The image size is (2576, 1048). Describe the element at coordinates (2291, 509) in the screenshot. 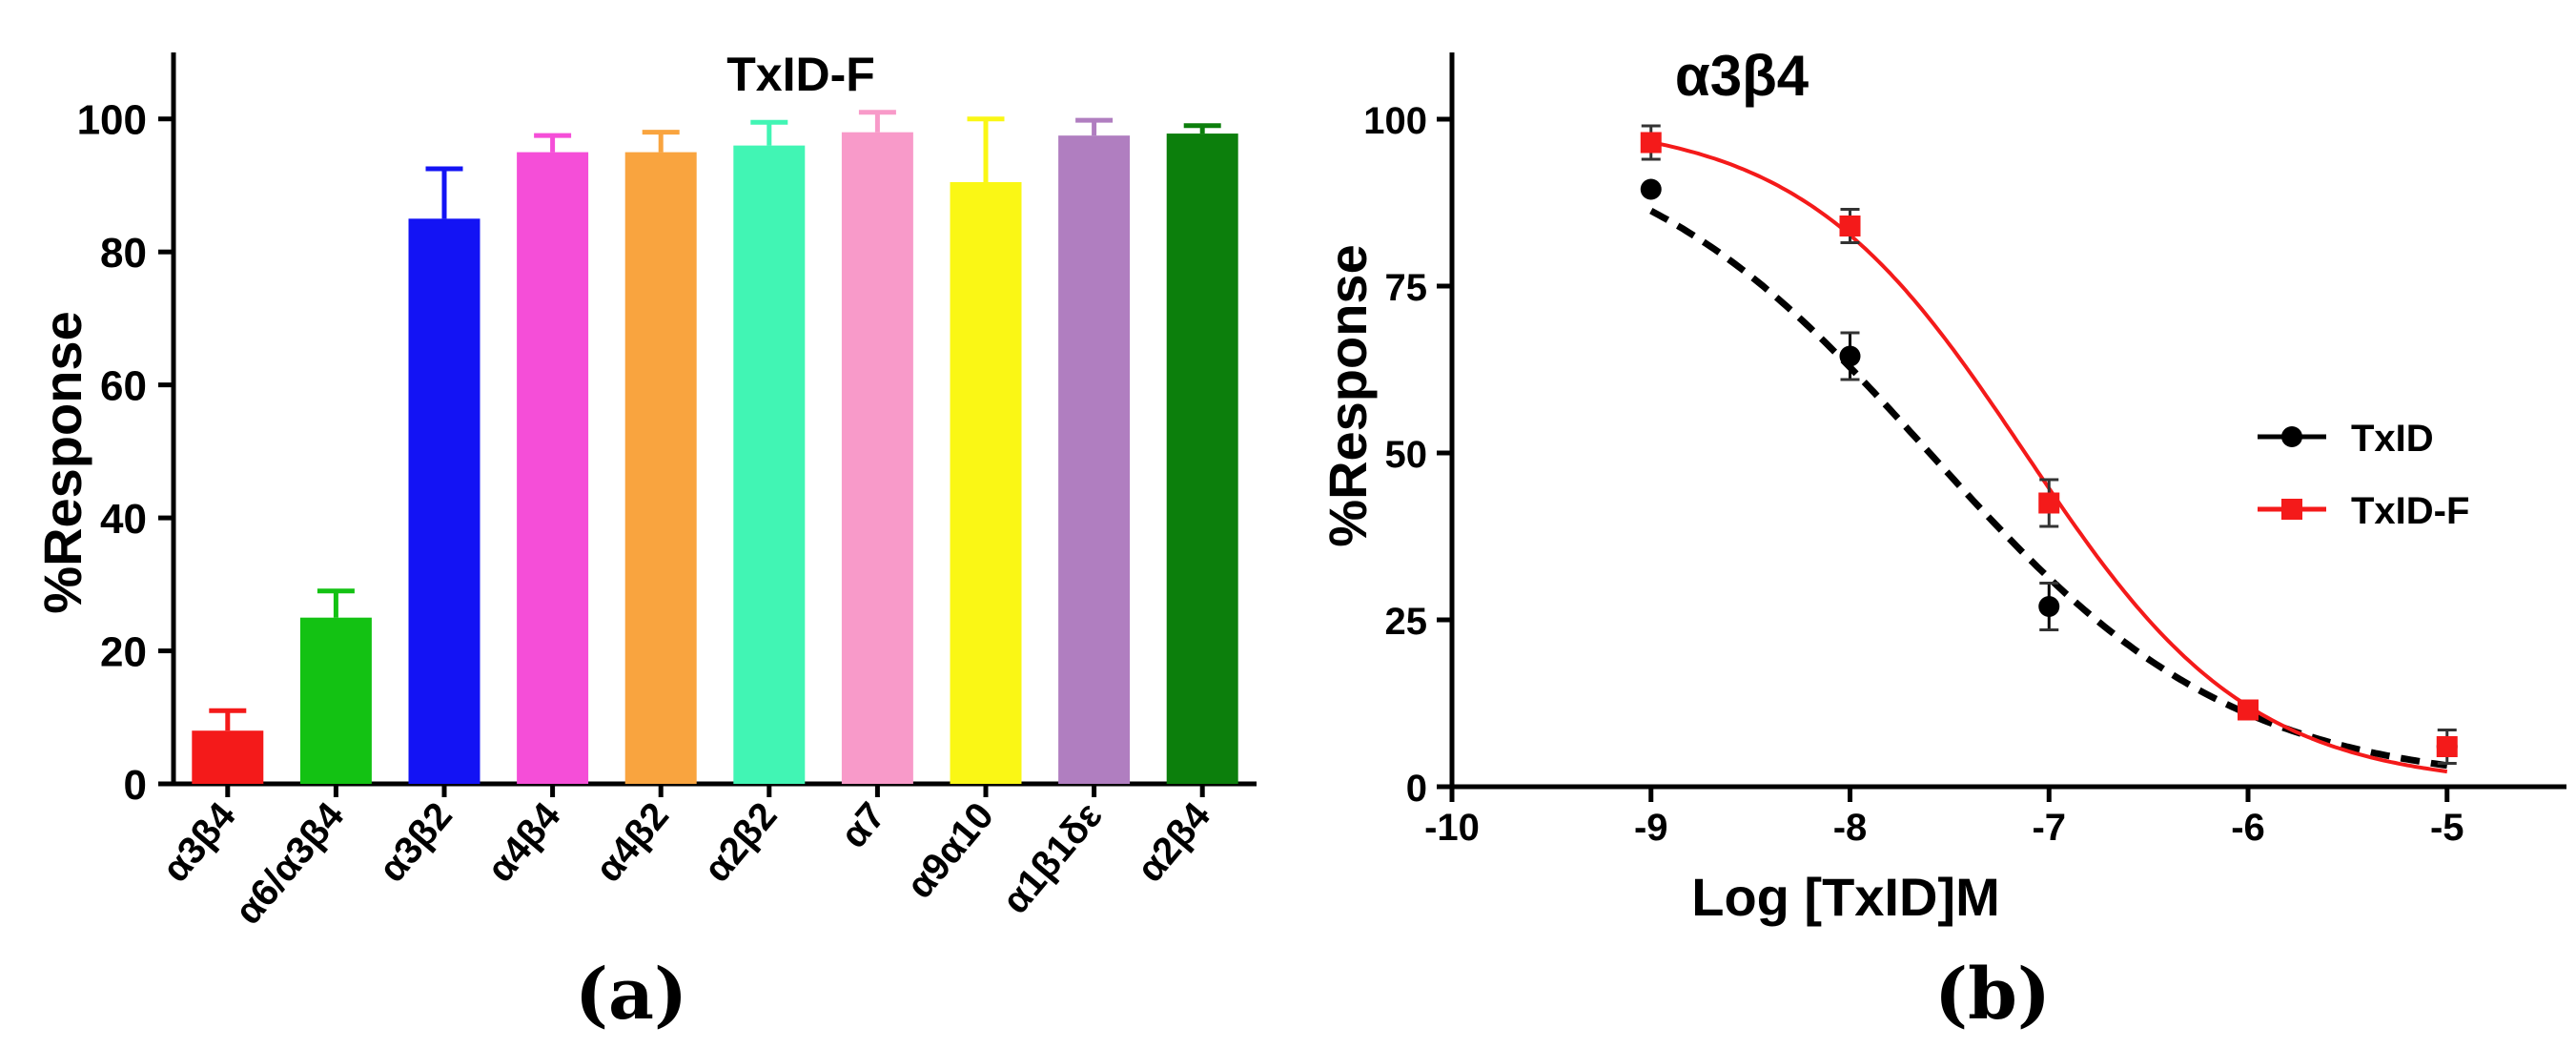

I see `legend-marker-txid-f` at that location.